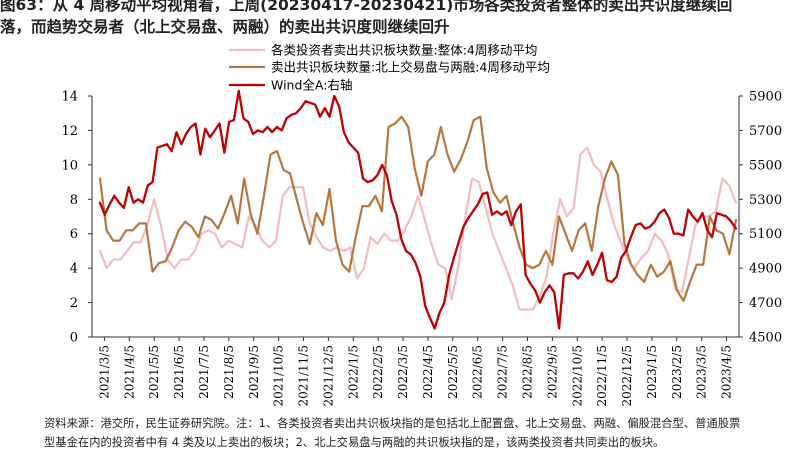 The image size is (785, 453). Describe the element at coordinates (229, 372) in the screenshot. I see `x-tick-label: 2021/8/5` at that location.